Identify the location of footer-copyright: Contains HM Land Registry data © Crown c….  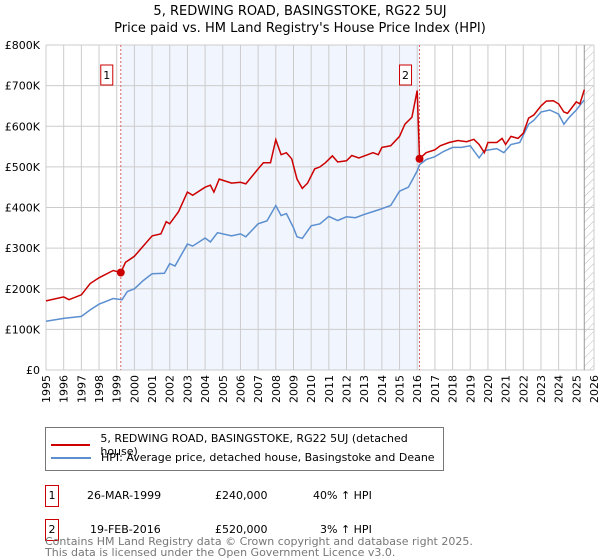
(259, 541).